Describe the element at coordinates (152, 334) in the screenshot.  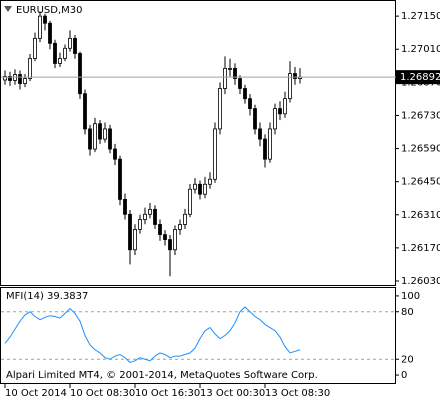
I see `mfi-line` at that location.